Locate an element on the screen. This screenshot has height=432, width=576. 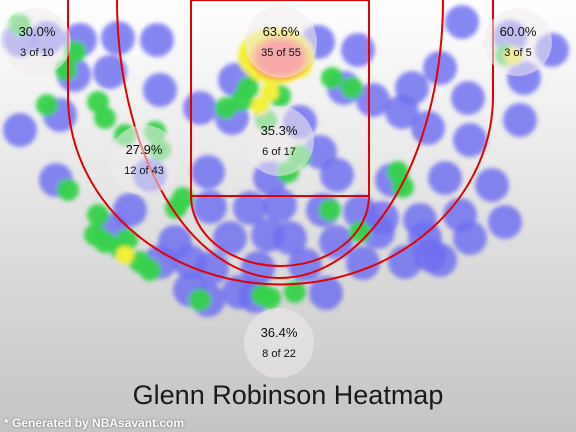
zone-made-attempts: 35 of 55 is located at coordinates (281, 53).